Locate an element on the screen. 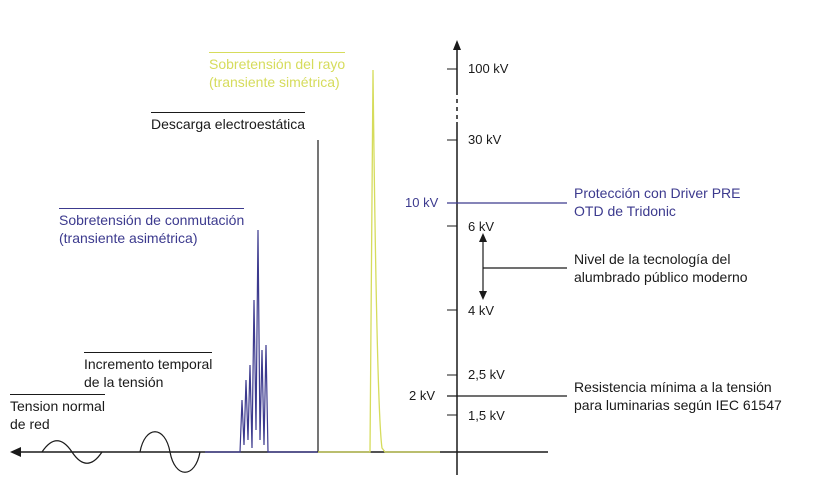  temporary-label: Incremento temporal de la tensión is located at coordinates (148, 371).